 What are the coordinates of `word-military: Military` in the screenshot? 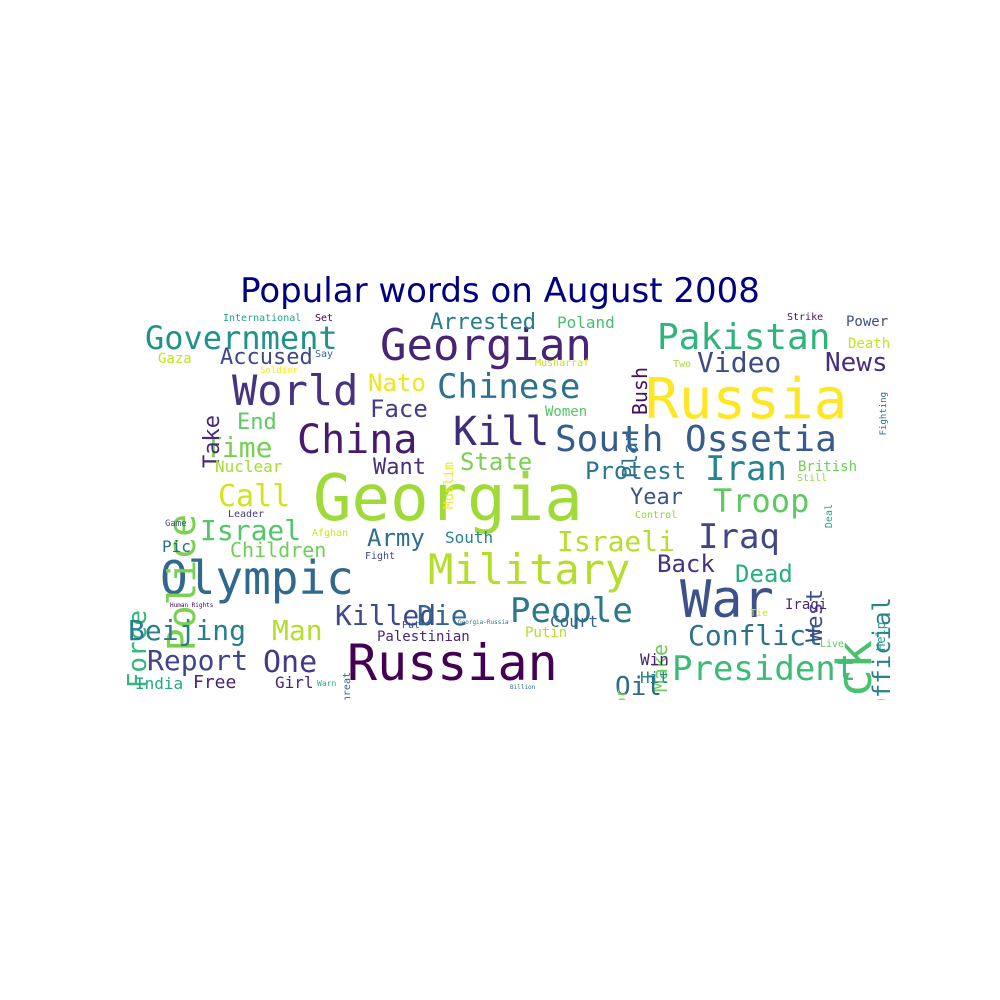 It's located at (529, 569).